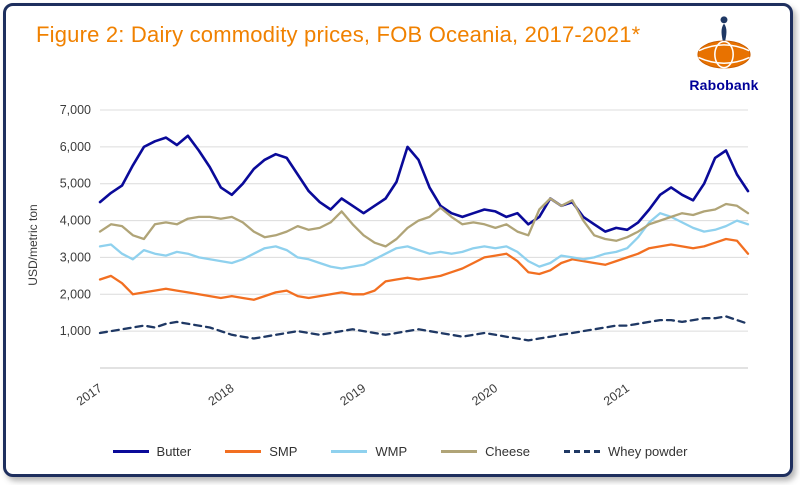 The image size is (800, 485). What do you see at coordinates (616, 394) in the screenshot?
I see `svg-text: 2021` at bounding box center [616, 394].